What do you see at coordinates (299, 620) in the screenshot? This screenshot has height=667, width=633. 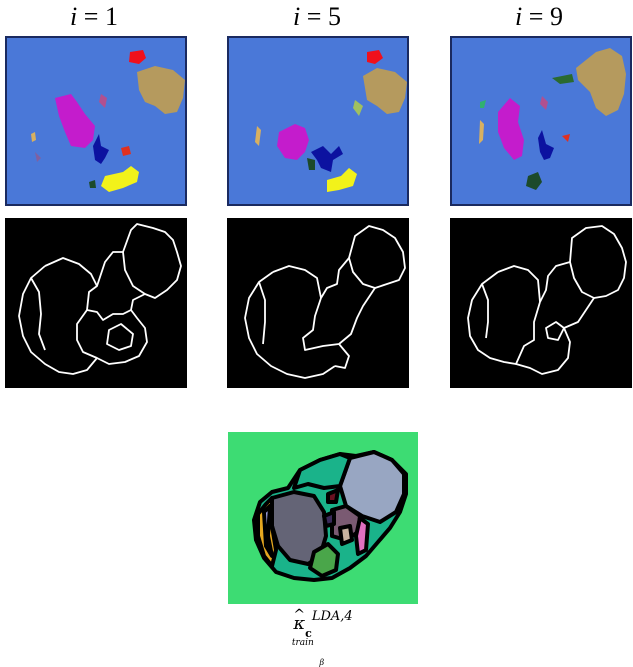 I see `caption-kappa: ^ κ` at bounding box center [299, 620].